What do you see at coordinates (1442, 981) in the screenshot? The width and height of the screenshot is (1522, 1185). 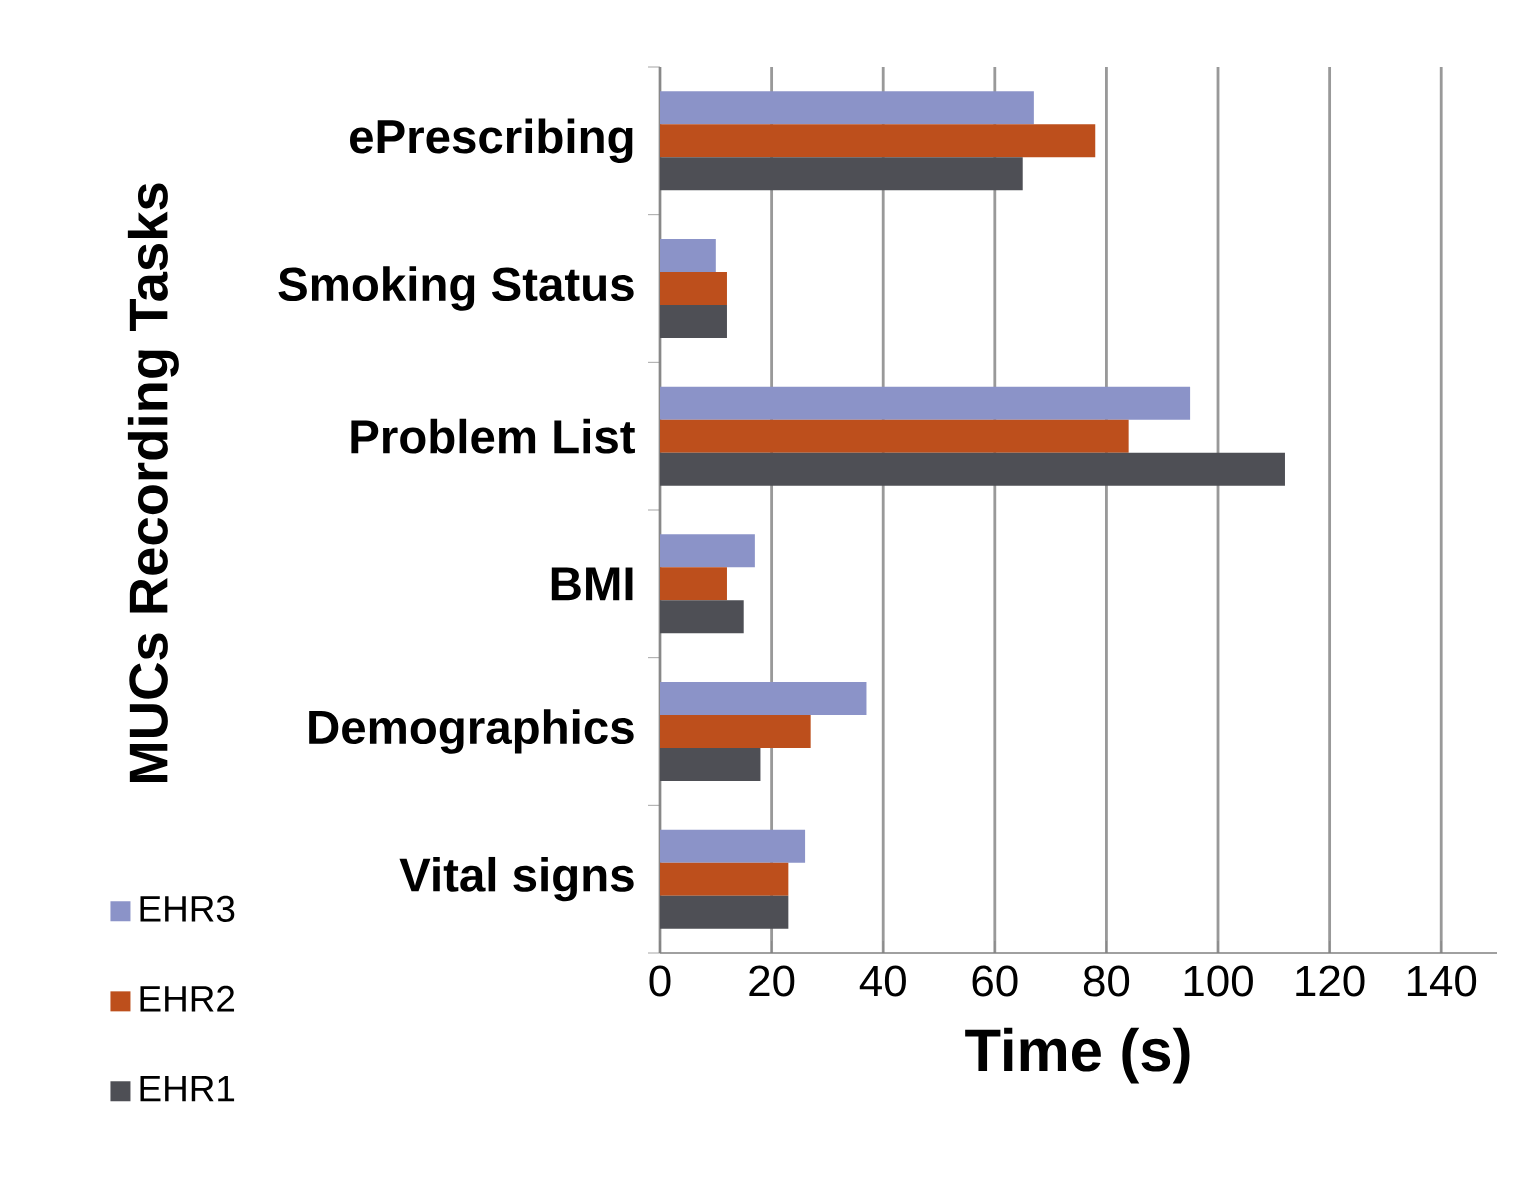 I see `x-tick-label: 140` at bounding box center [1442, 981].